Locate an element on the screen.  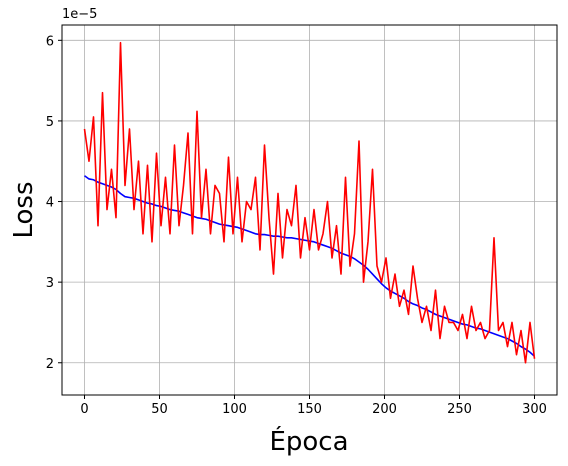
y-tick-label: 6 is located at coordinates (50, 41).